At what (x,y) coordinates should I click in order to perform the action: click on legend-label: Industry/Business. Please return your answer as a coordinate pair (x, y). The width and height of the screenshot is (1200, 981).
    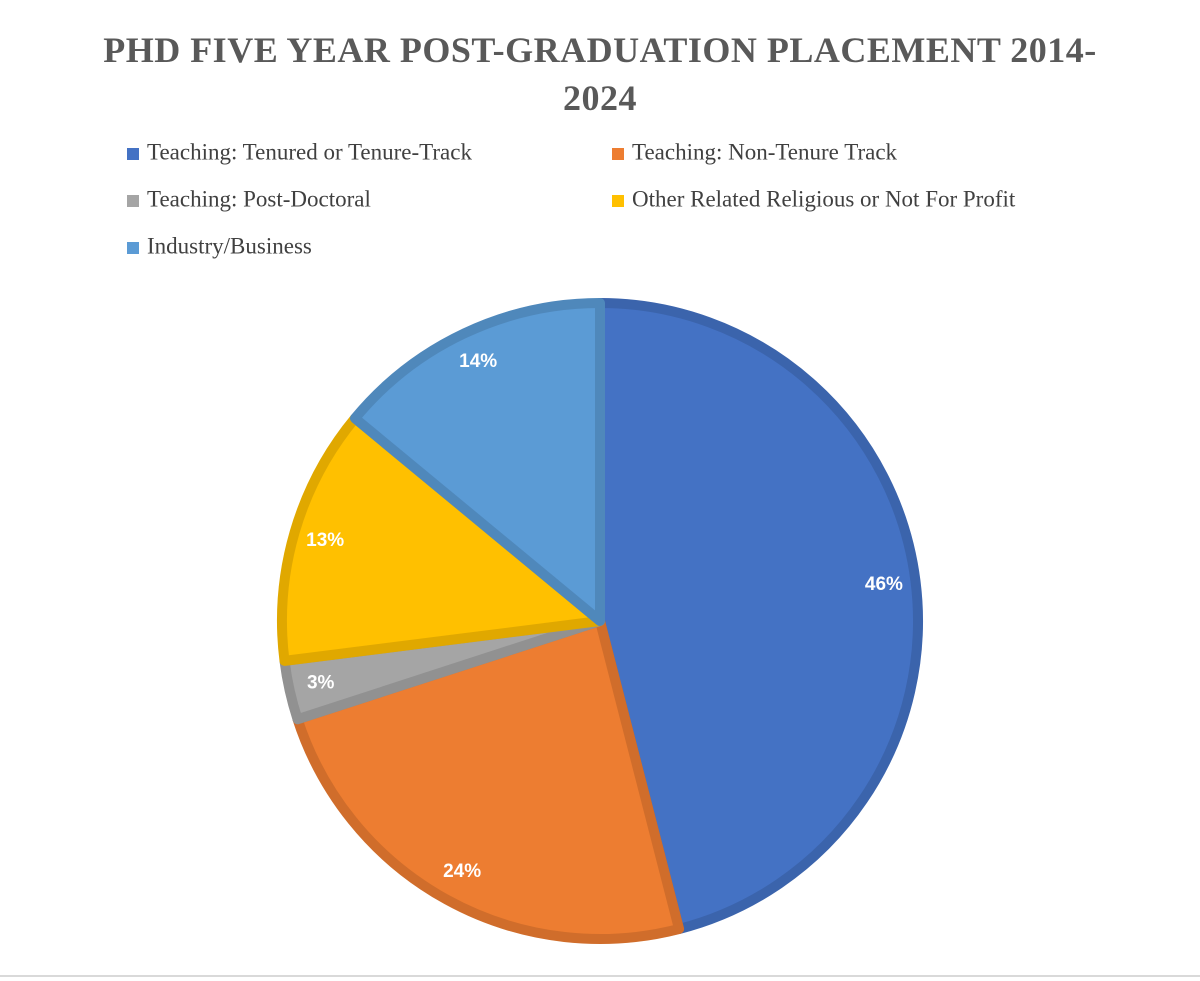
    Looking at the image, I should click on (229, 245).